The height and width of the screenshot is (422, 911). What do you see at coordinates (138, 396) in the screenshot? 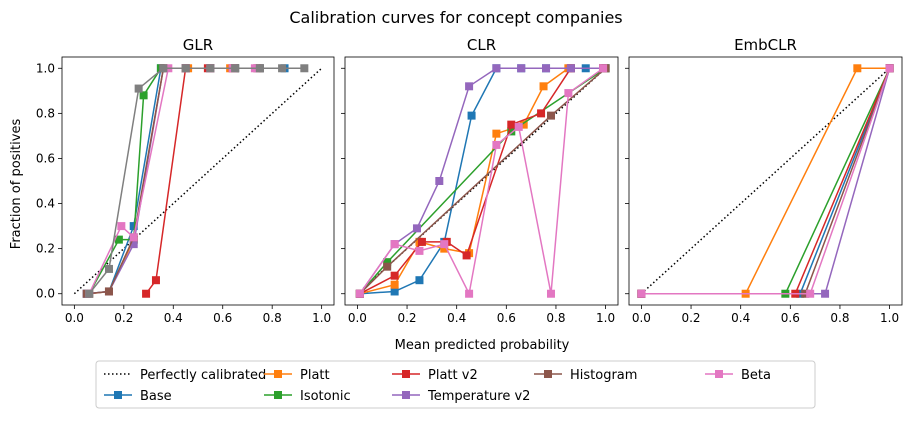
I see `legend-entry-base: Base` at bounding box center [138, 396].